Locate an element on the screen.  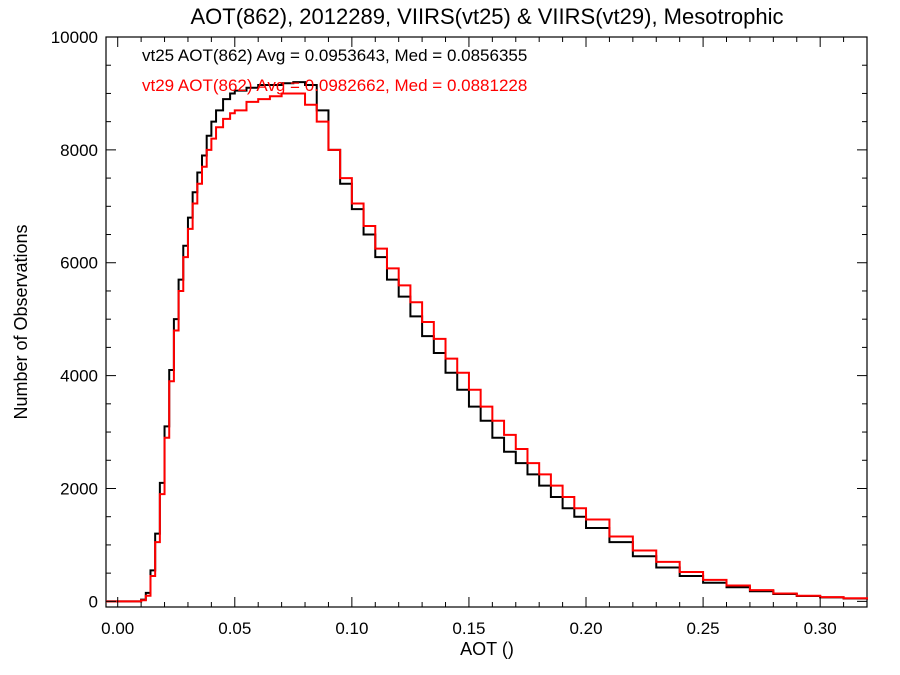
x-tick-label: 0.25 is located at coordinates (703, 628).